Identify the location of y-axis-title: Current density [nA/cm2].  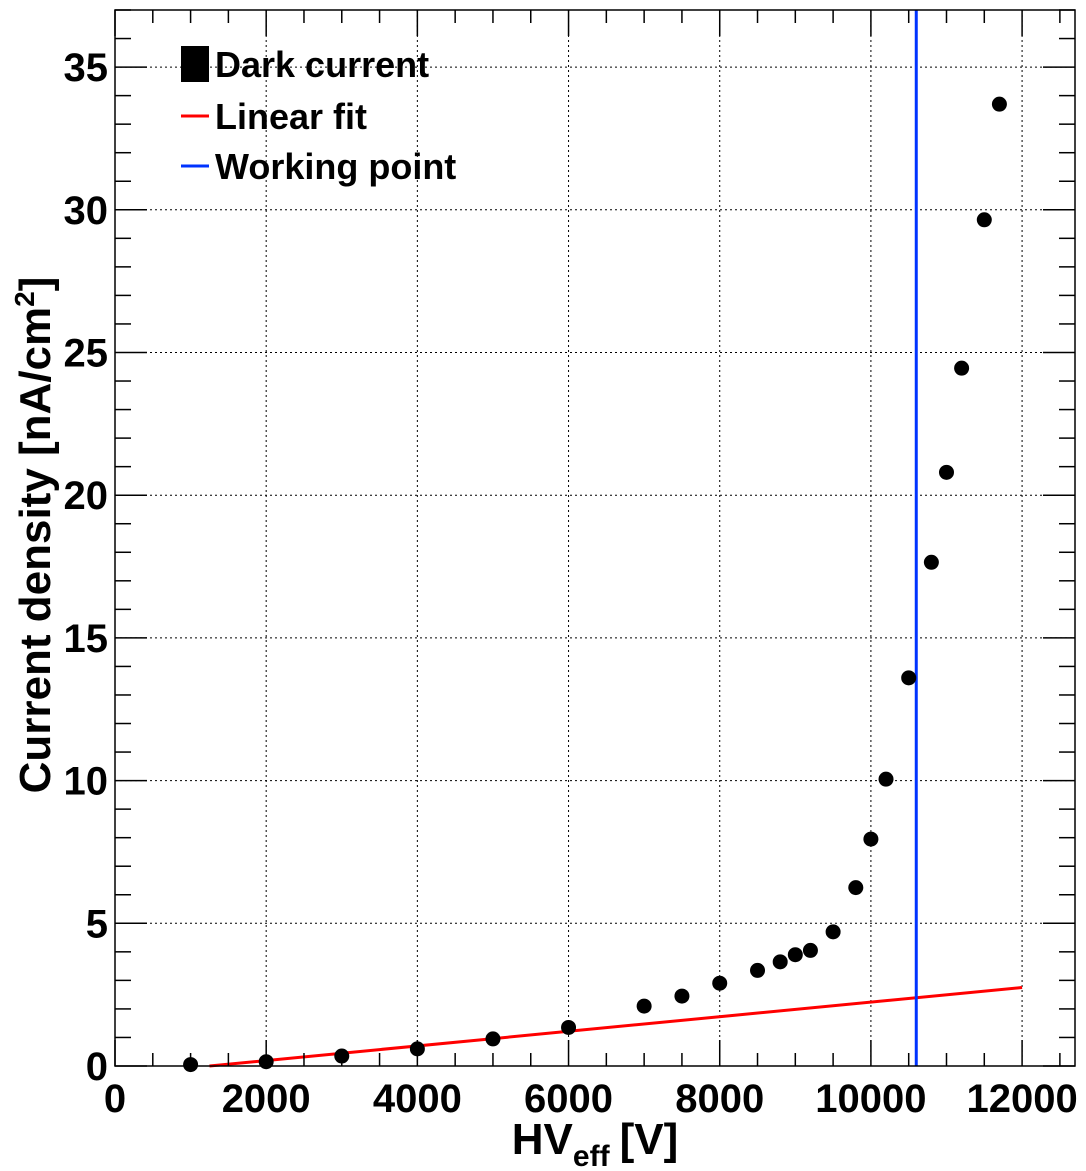
(34, 535).